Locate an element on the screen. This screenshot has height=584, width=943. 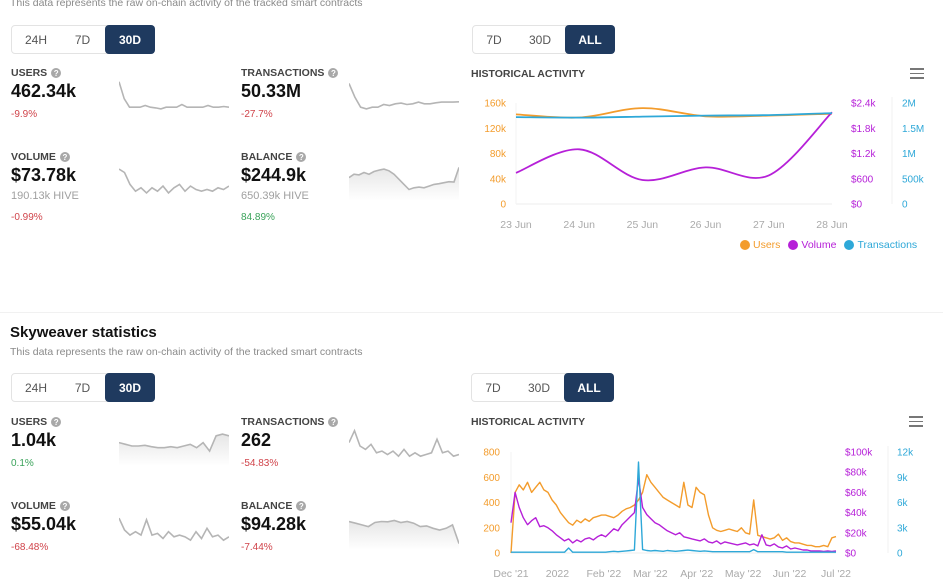
stat-transactions-value: 50.33M is located at coordinates (271, 91).